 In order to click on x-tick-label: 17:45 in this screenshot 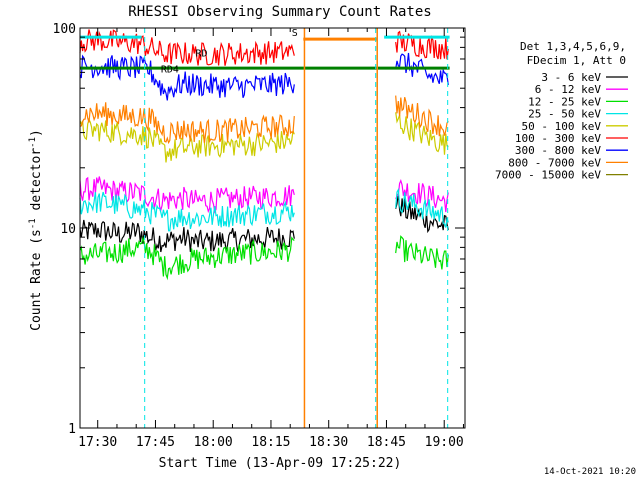, I will do `click(155, 442)`.